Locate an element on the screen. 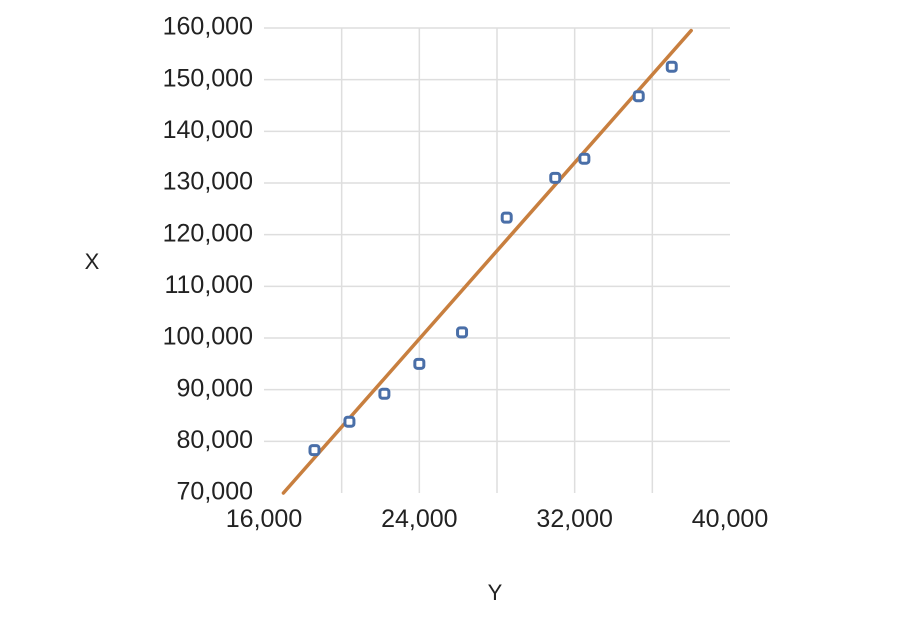  x-tick-label: 16,000 is located at coordinates (264, 519).